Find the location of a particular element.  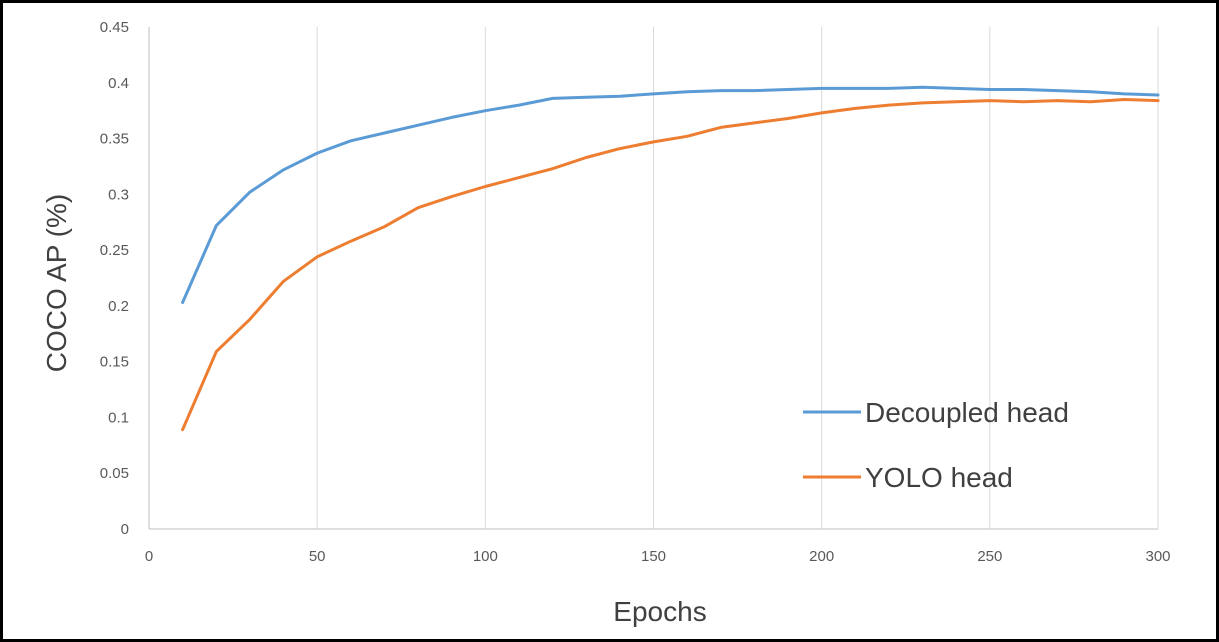

y-tick-label: 0.2 is located at coordinates (118, 306).